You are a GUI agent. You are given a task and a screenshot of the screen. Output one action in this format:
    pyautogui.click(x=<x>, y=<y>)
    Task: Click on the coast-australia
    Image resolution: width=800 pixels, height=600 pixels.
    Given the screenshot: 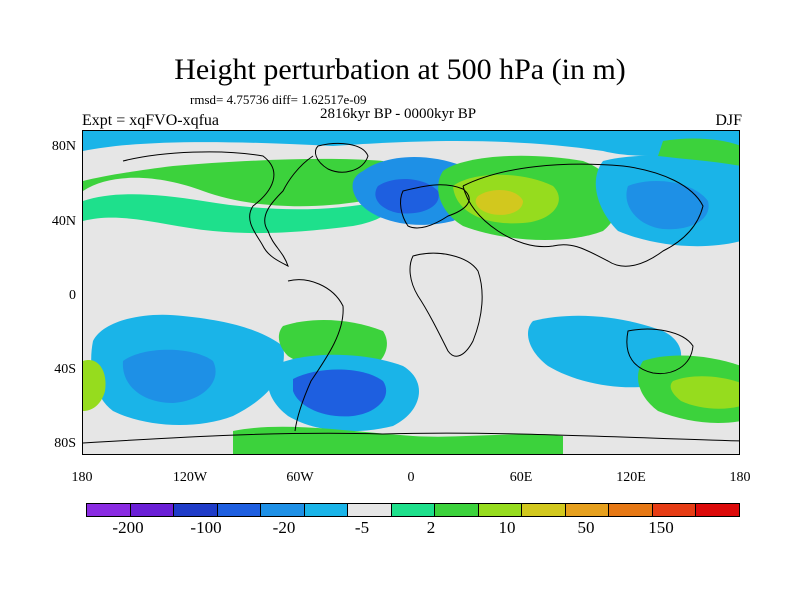 What is the action you would take?
    pyautogui.click(x=660, y=351)
    